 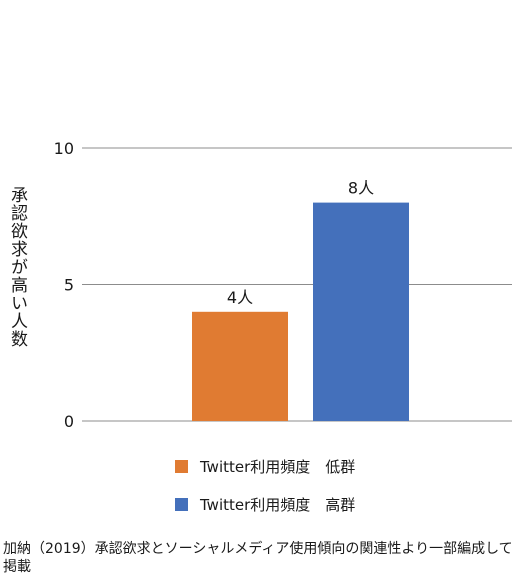 What do you see at coordinates (69, 421) in the screenshot?
I see `y-tick-0: 0` at bounding box center [69, 421].